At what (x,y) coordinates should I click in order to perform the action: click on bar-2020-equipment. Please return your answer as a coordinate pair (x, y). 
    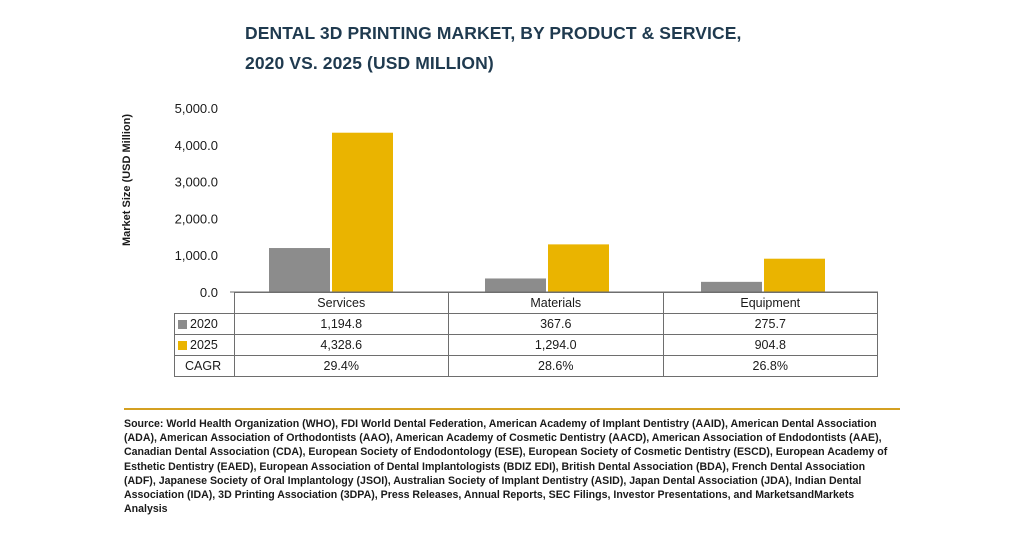
    Looking at the image, I should click on (731, 286).